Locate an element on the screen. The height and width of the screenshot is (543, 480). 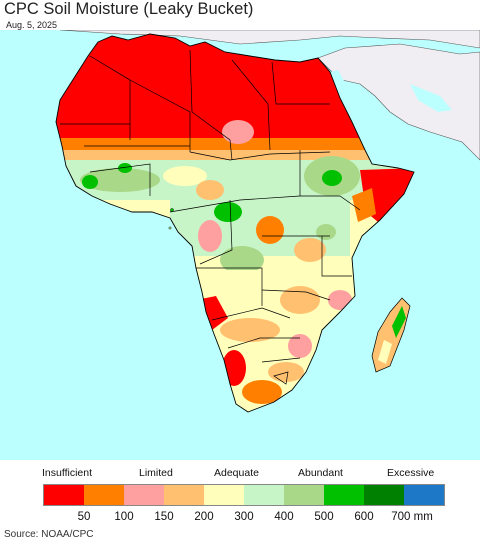
legend-tick: 300 is located at coordinates (244, 517).